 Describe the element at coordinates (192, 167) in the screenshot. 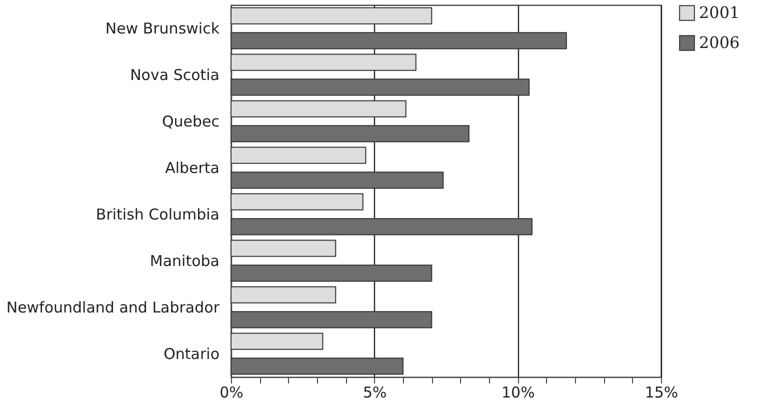

I see `y-tick-label: Alberta` at that location.